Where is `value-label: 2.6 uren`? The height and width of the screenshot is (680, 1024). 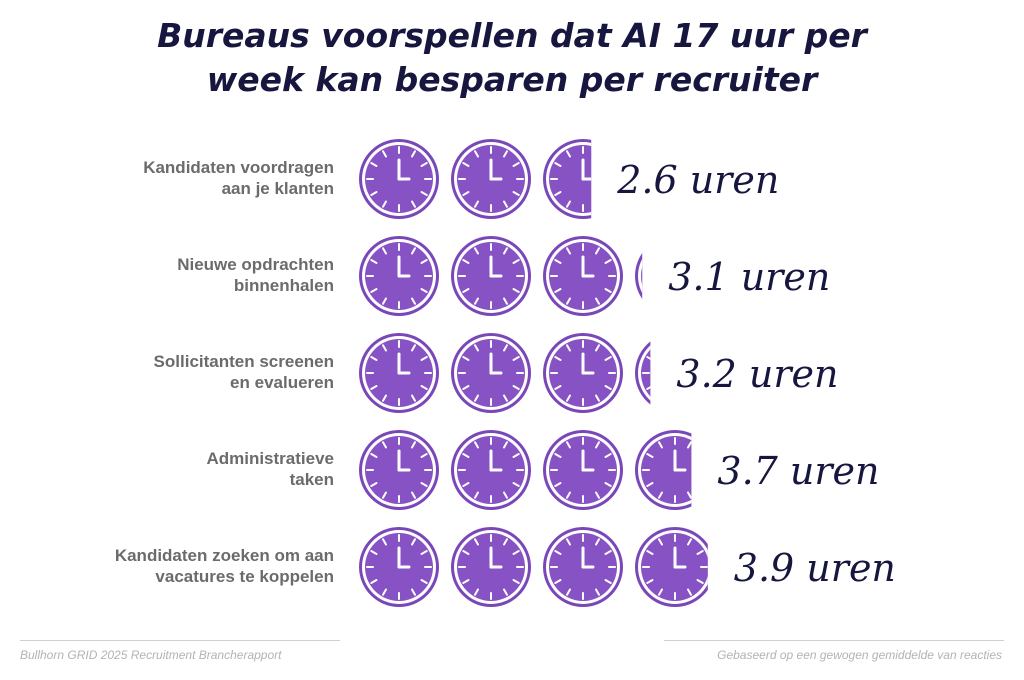
value-label: 2.6 uren is located at coordinates (697, 180).